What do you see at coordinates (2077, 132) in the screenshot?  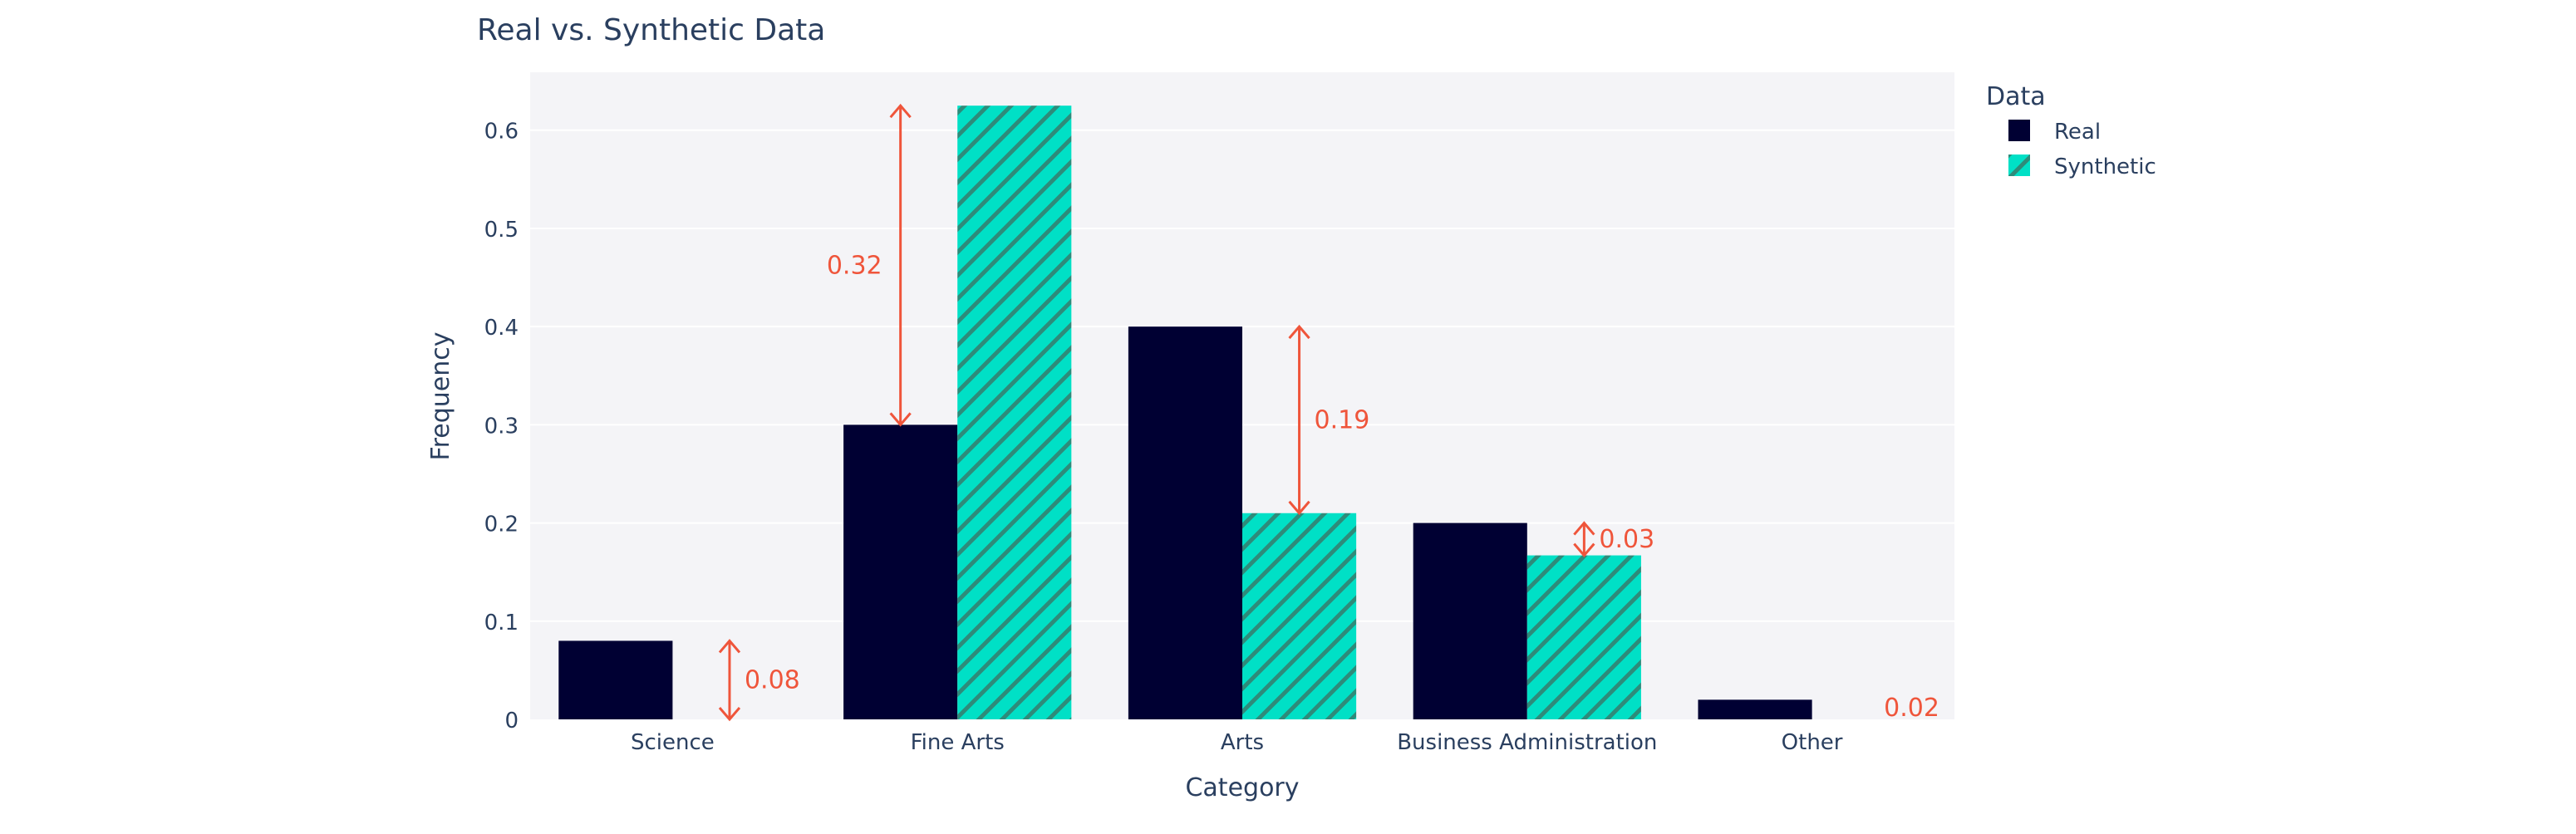 I see `legend-item-real: Real` at bounding box center [2077, 132].